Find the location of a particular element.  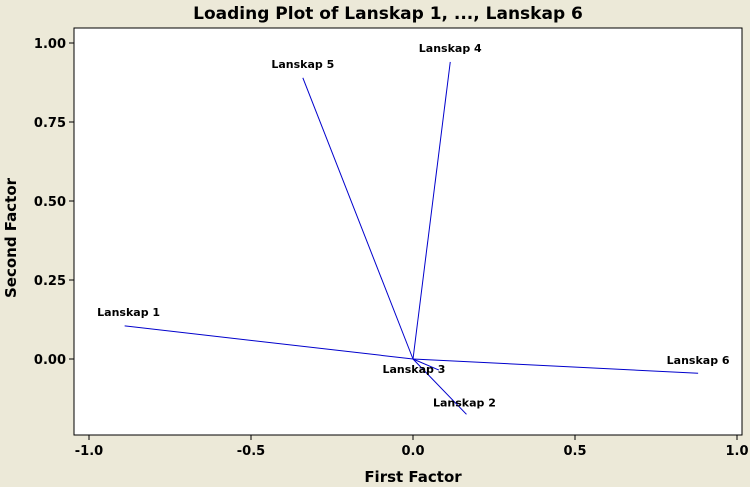

y-axis-ticks: 0.00 0.25 0.50 0.75 1.00 is located at coordinates (54, 202).